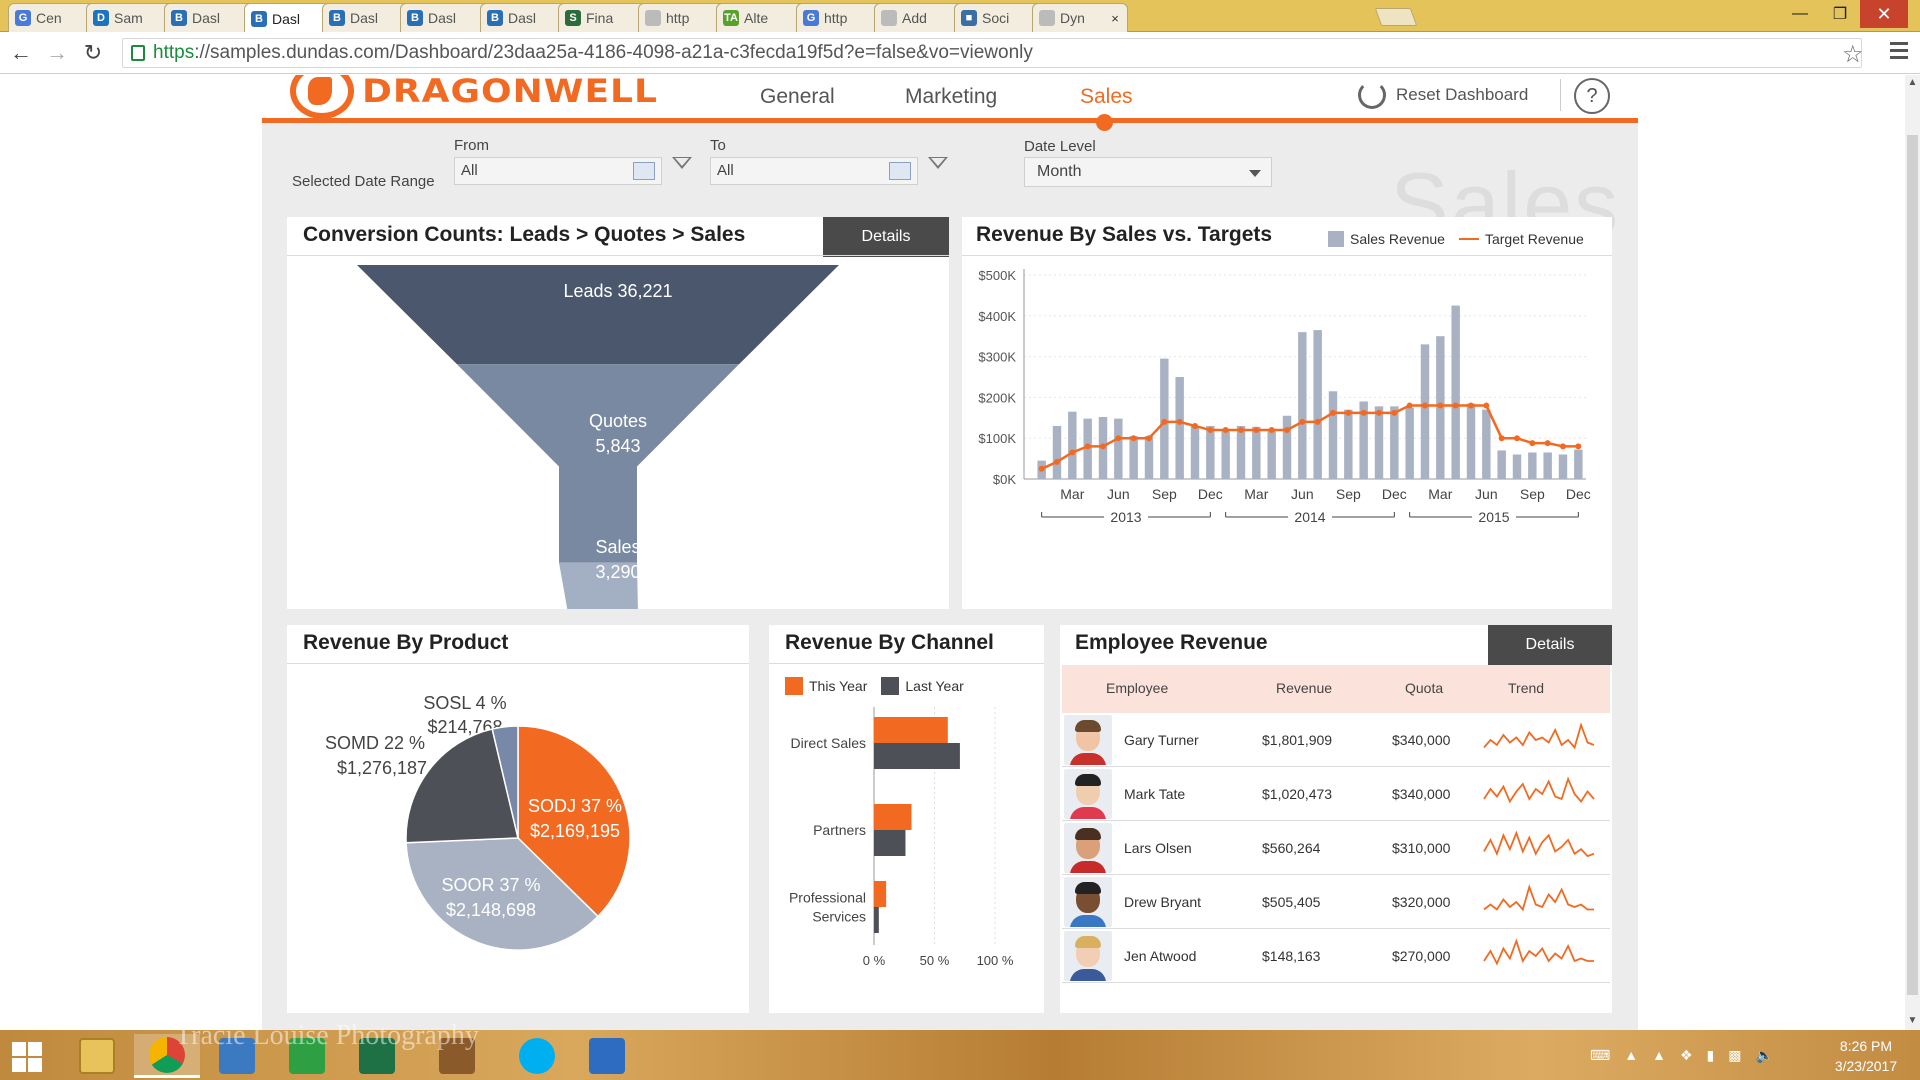  Describe the element at coordinates (537, 1056) in the screenshot. I see `skype-icon` at that location.